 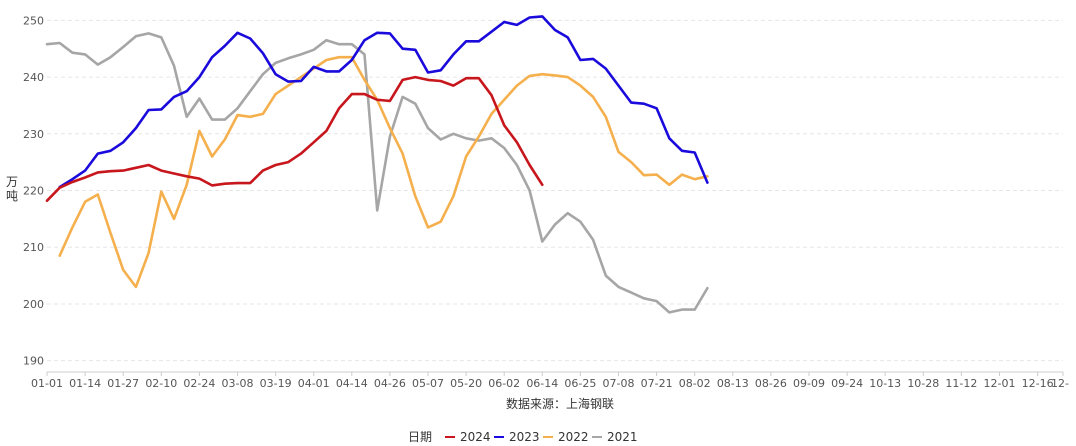 What do you see at coordinates (33, 77) in the screenshot?
I see `y-tick-label: 240` at bounding box center [33, 77].